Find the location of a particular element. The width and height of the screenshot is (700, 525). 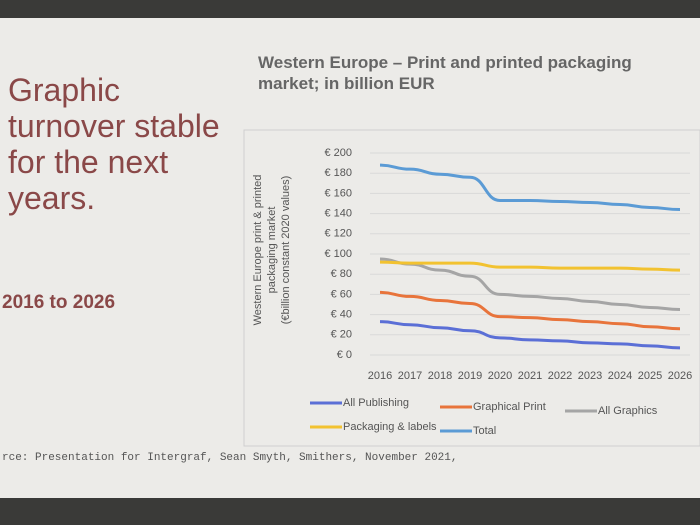

y-axis-label-line: packaging market is located at coordinates (272, 250).